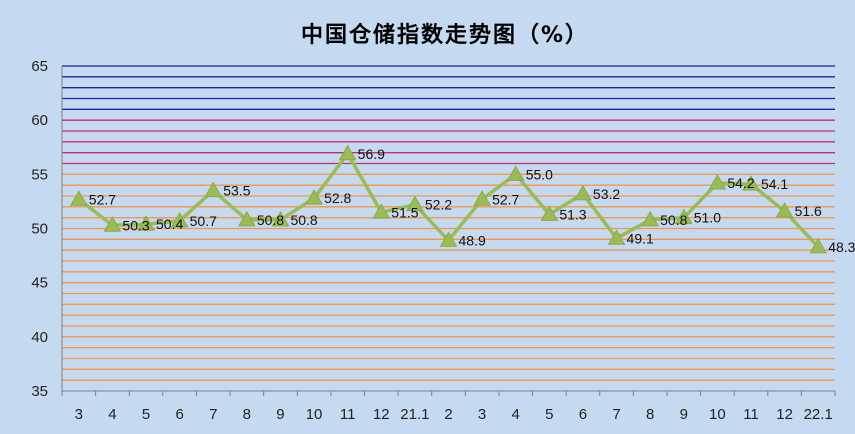 This screenshot has height=434, width=855. I want to click on data-label: 49.1, so click(640, 238).